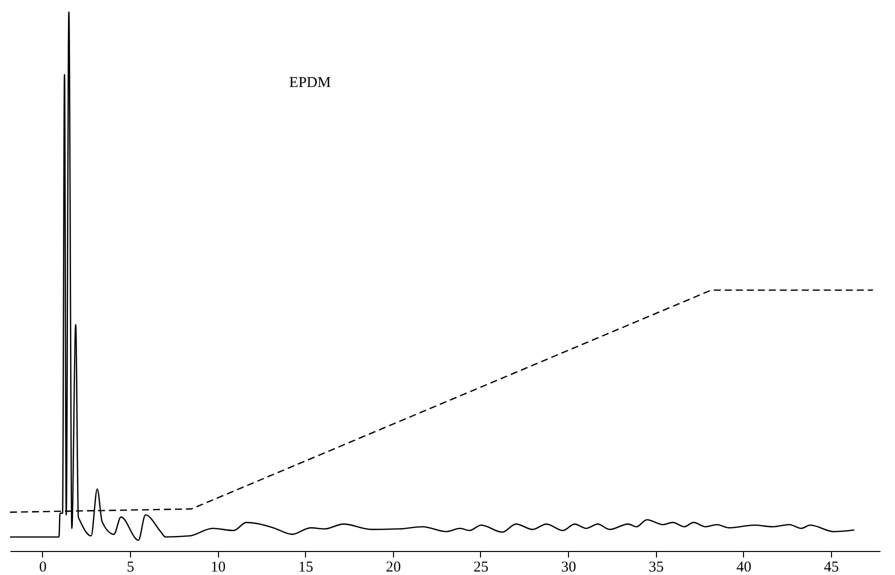  Describe the element at coordinates (656, 567) in the screenshot. I see `x-tick-label: 35` at that location.